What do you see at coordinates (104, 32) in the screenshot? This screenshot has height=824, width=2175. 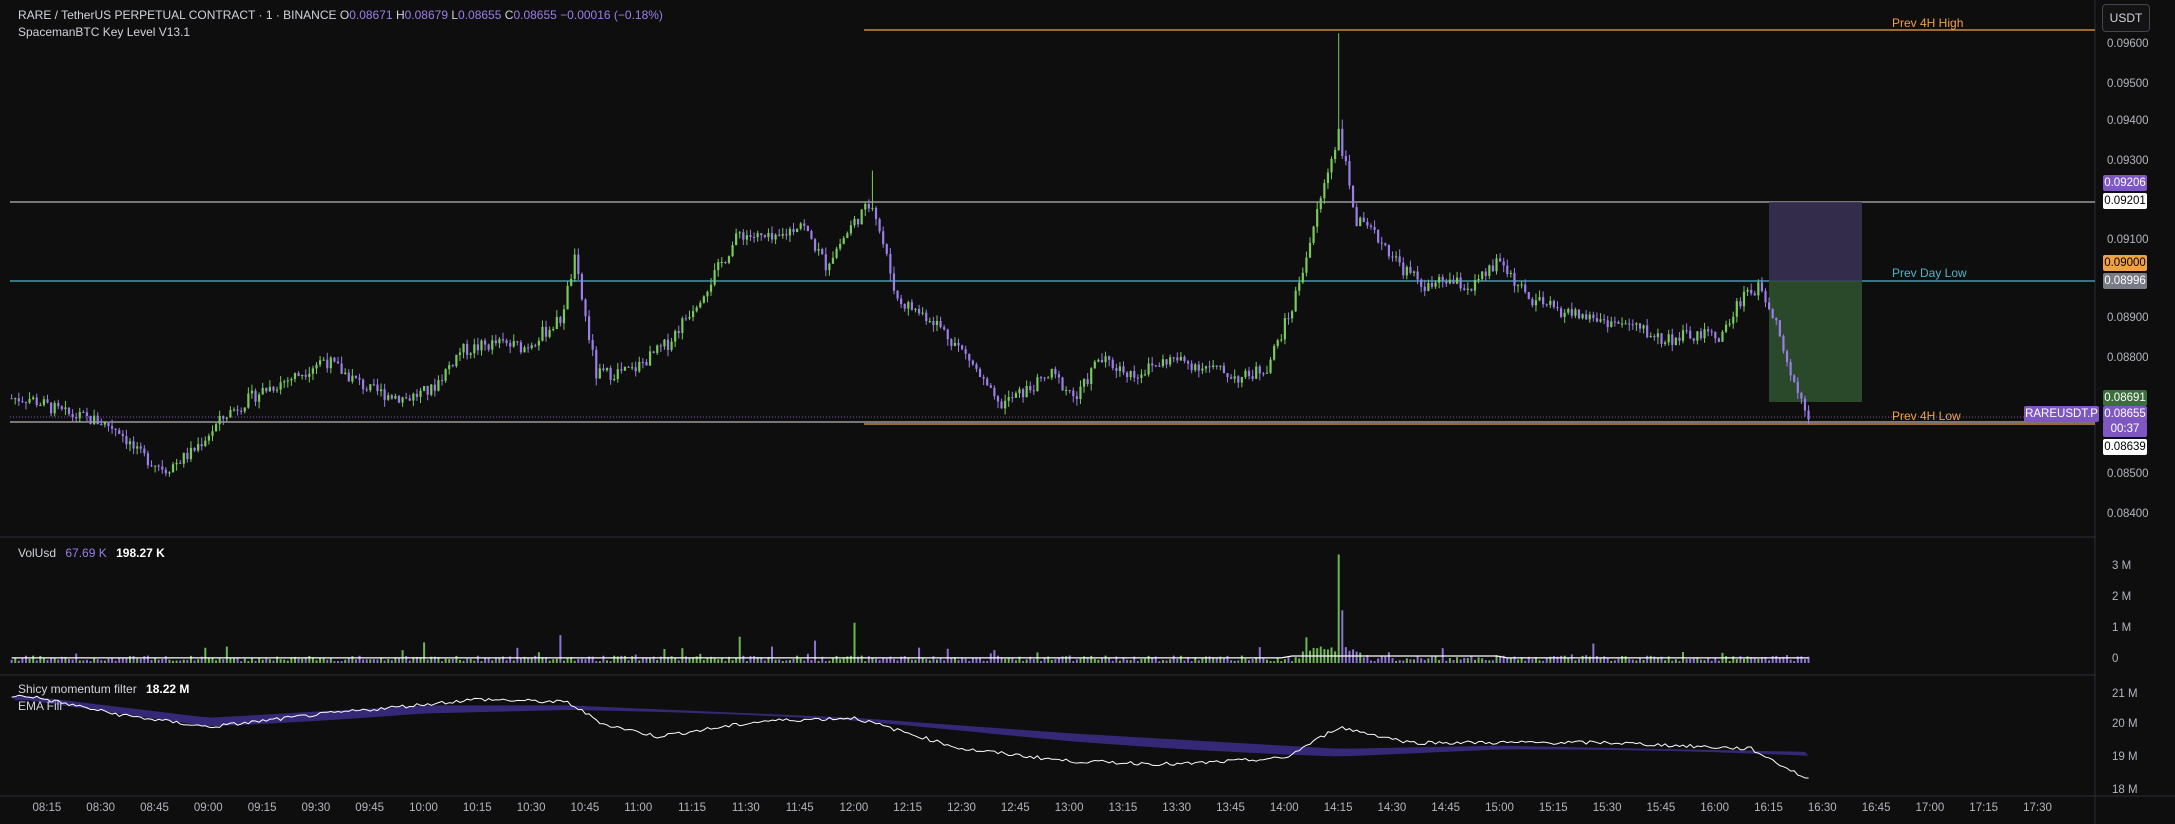 I see `indicator-title: SpacemanBTC Key Level V13.1` at bounding box center [104, 32].